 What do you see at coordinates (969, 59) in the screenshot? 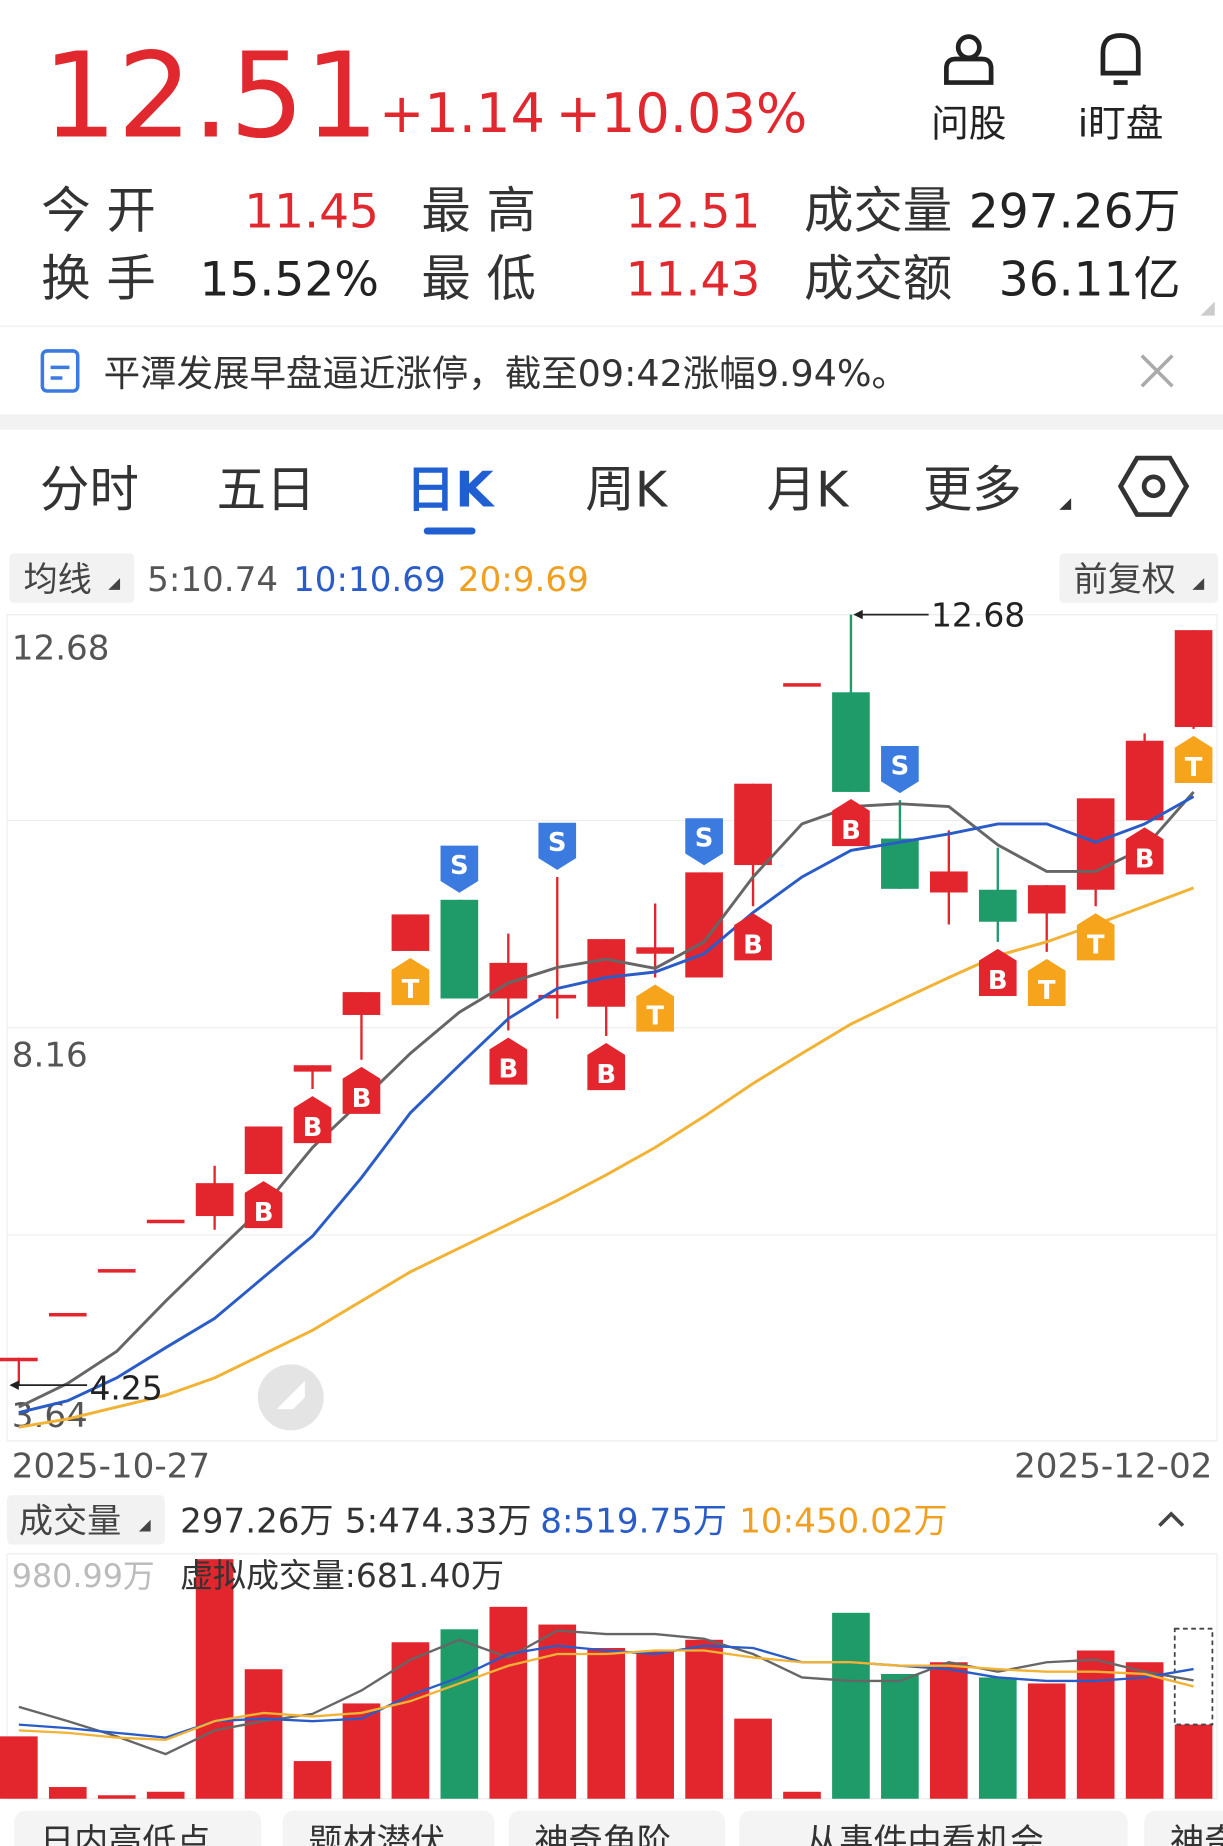
I see `ask-stock-icon` at bounding box center [969, 59].